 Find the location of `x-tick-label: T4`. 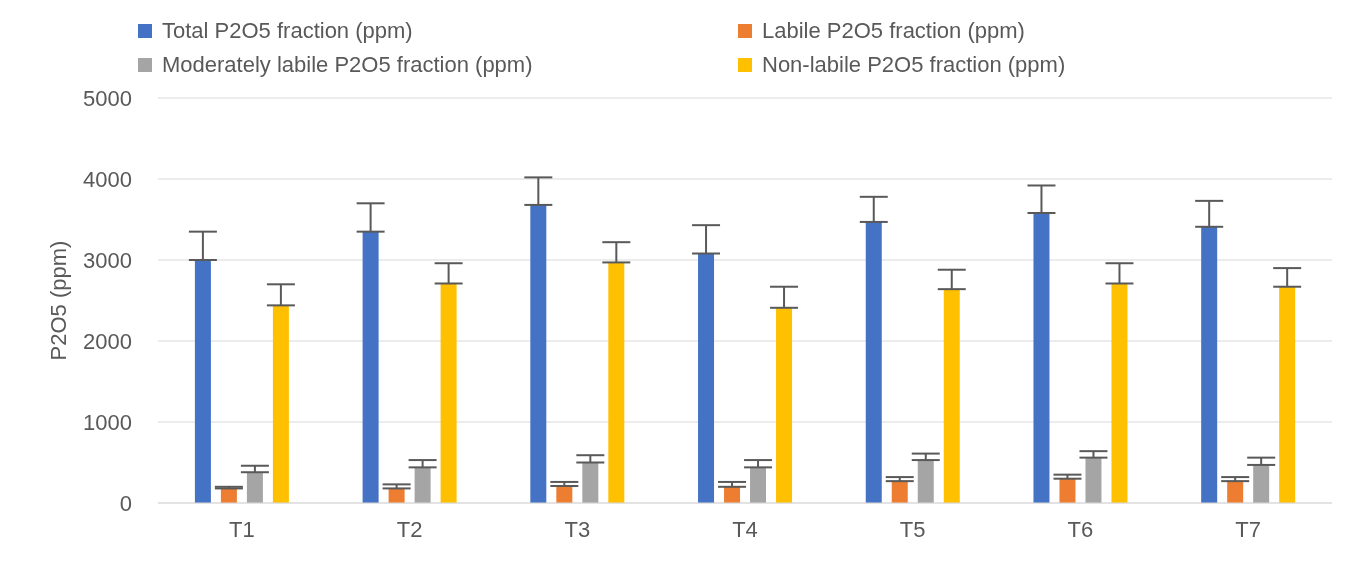

x-tick-label: T4 is located at coordinates (745, 529).